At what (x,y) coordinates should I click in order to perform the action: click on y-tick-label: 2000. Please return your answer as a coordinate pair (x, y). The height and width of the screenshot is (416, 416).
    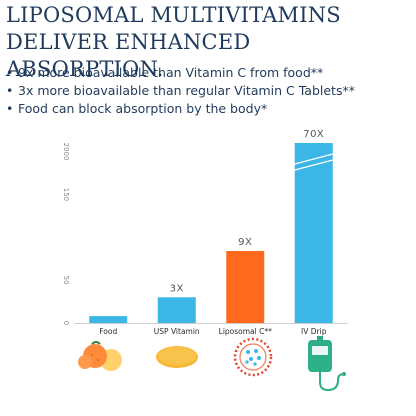
    Looking at the image, I should click on (66, 152).